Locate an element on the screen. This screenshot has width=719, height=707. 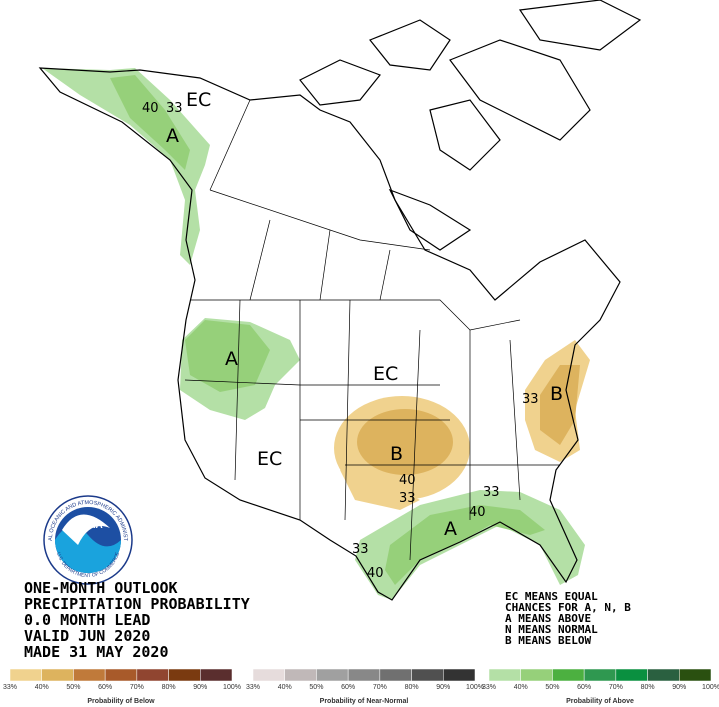
header-line: MADE 31 MAY 2020 is located at coordinates (96, 652).